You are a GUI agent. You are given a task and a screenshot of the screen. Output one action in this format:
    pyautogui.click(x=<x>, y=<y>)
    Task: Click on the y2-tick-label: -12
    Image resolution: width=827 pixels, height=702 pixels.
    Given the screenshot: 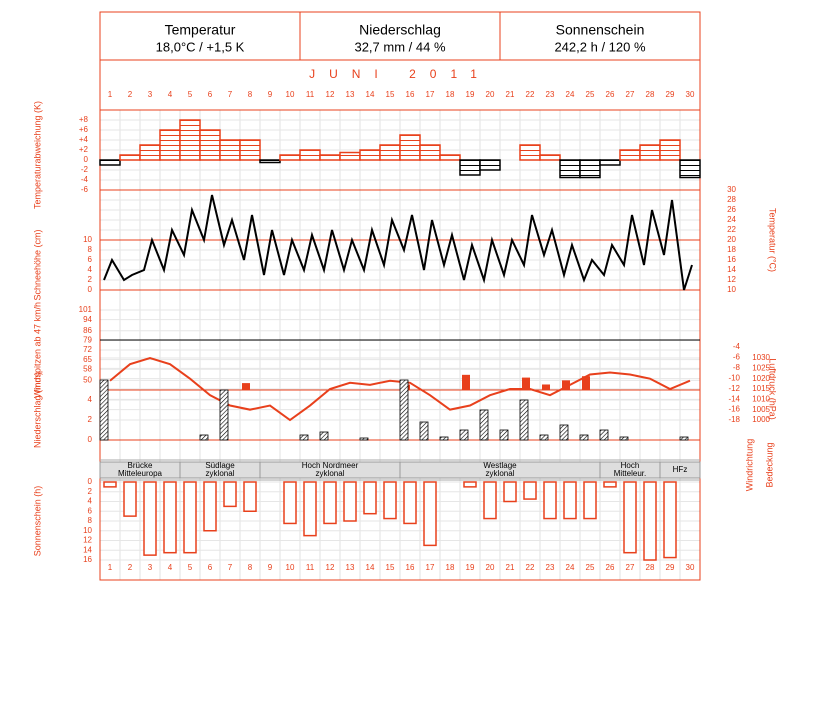 What is the action you would take?
    pyautogui.click(x=734, y=388)
    